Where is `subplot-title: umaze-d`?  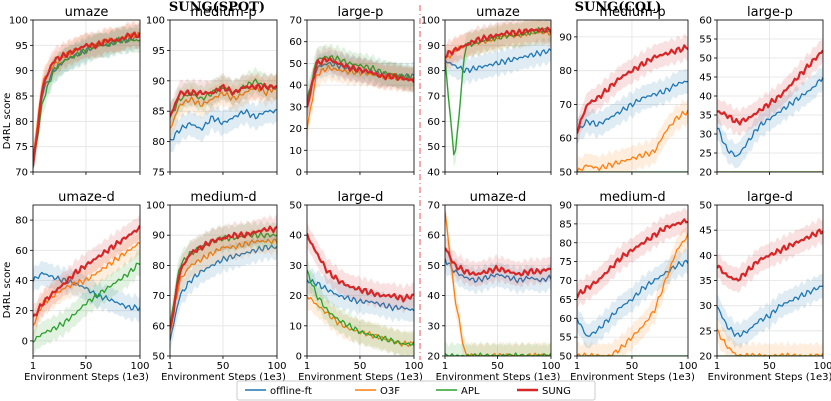 subplot-title: umaze-d is located at coordinates (498, 197).